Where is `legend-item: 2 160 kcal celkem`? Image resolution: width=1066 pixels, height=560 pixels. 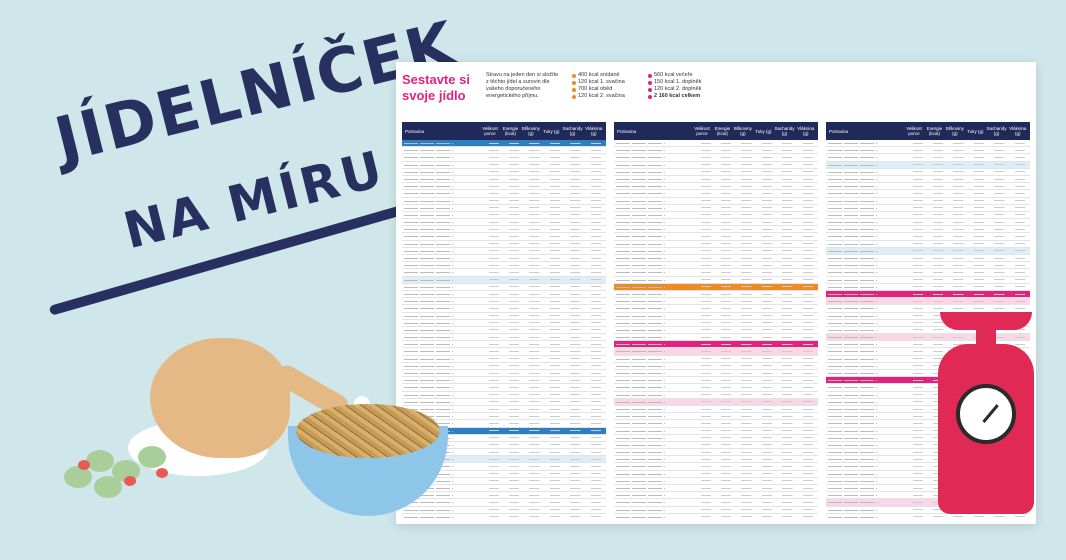
legend-item: 2 160 kcal celkem is located at coordinates (674, 96).